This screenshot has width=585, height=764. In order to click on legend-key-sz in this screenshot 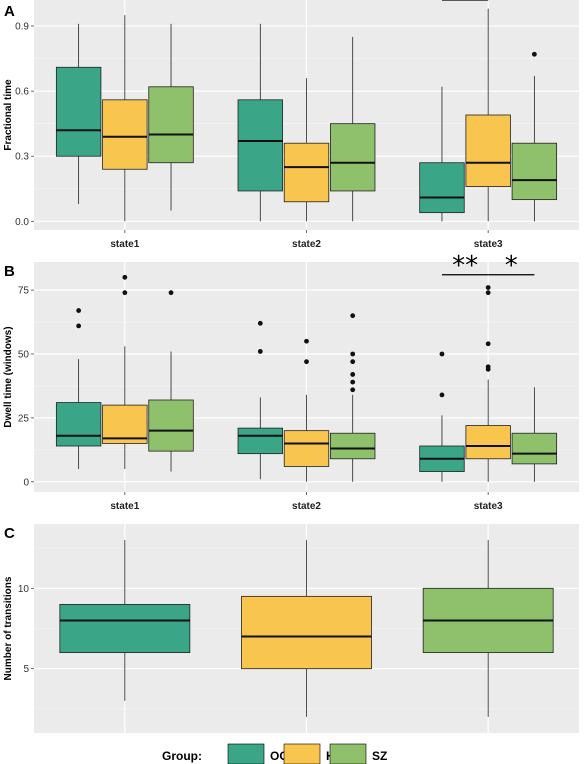, I will do `click(348, 753)`.